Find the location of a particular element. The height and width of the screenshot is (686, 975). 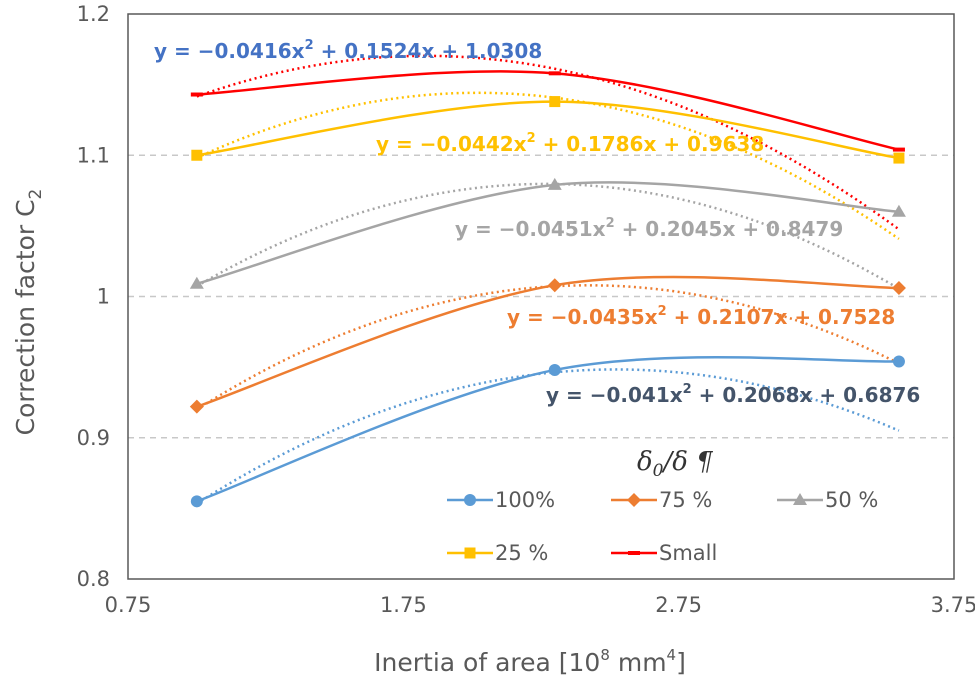

y-tick-label: 1 is located at coordinates (103, 297).